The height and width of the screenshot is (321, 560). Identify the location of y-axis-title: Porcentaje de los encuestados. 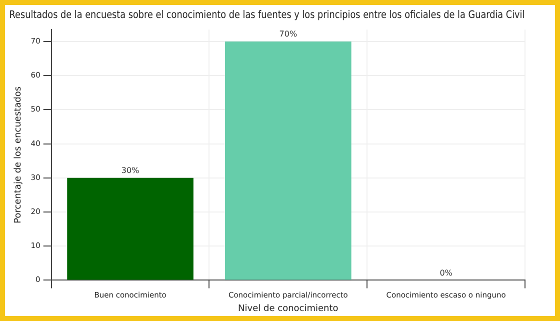
(19, 155).